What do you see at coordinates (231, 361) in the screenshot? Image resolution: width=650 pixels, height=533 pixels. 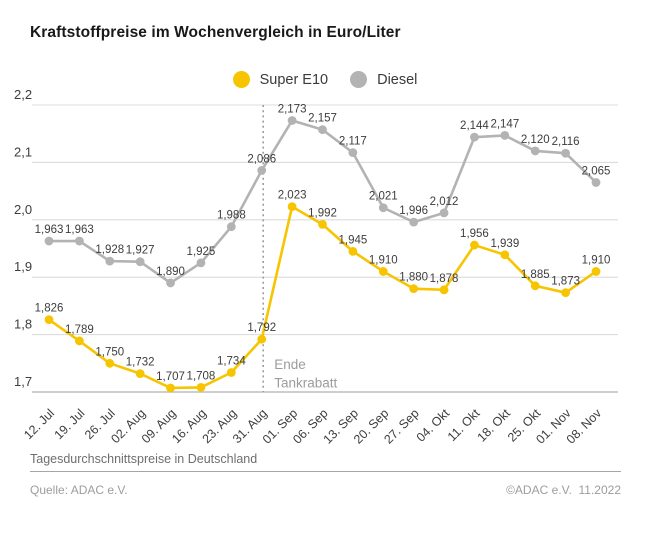 I see `super-e10-data-label: 1,734` at bounding box center [231, 361].